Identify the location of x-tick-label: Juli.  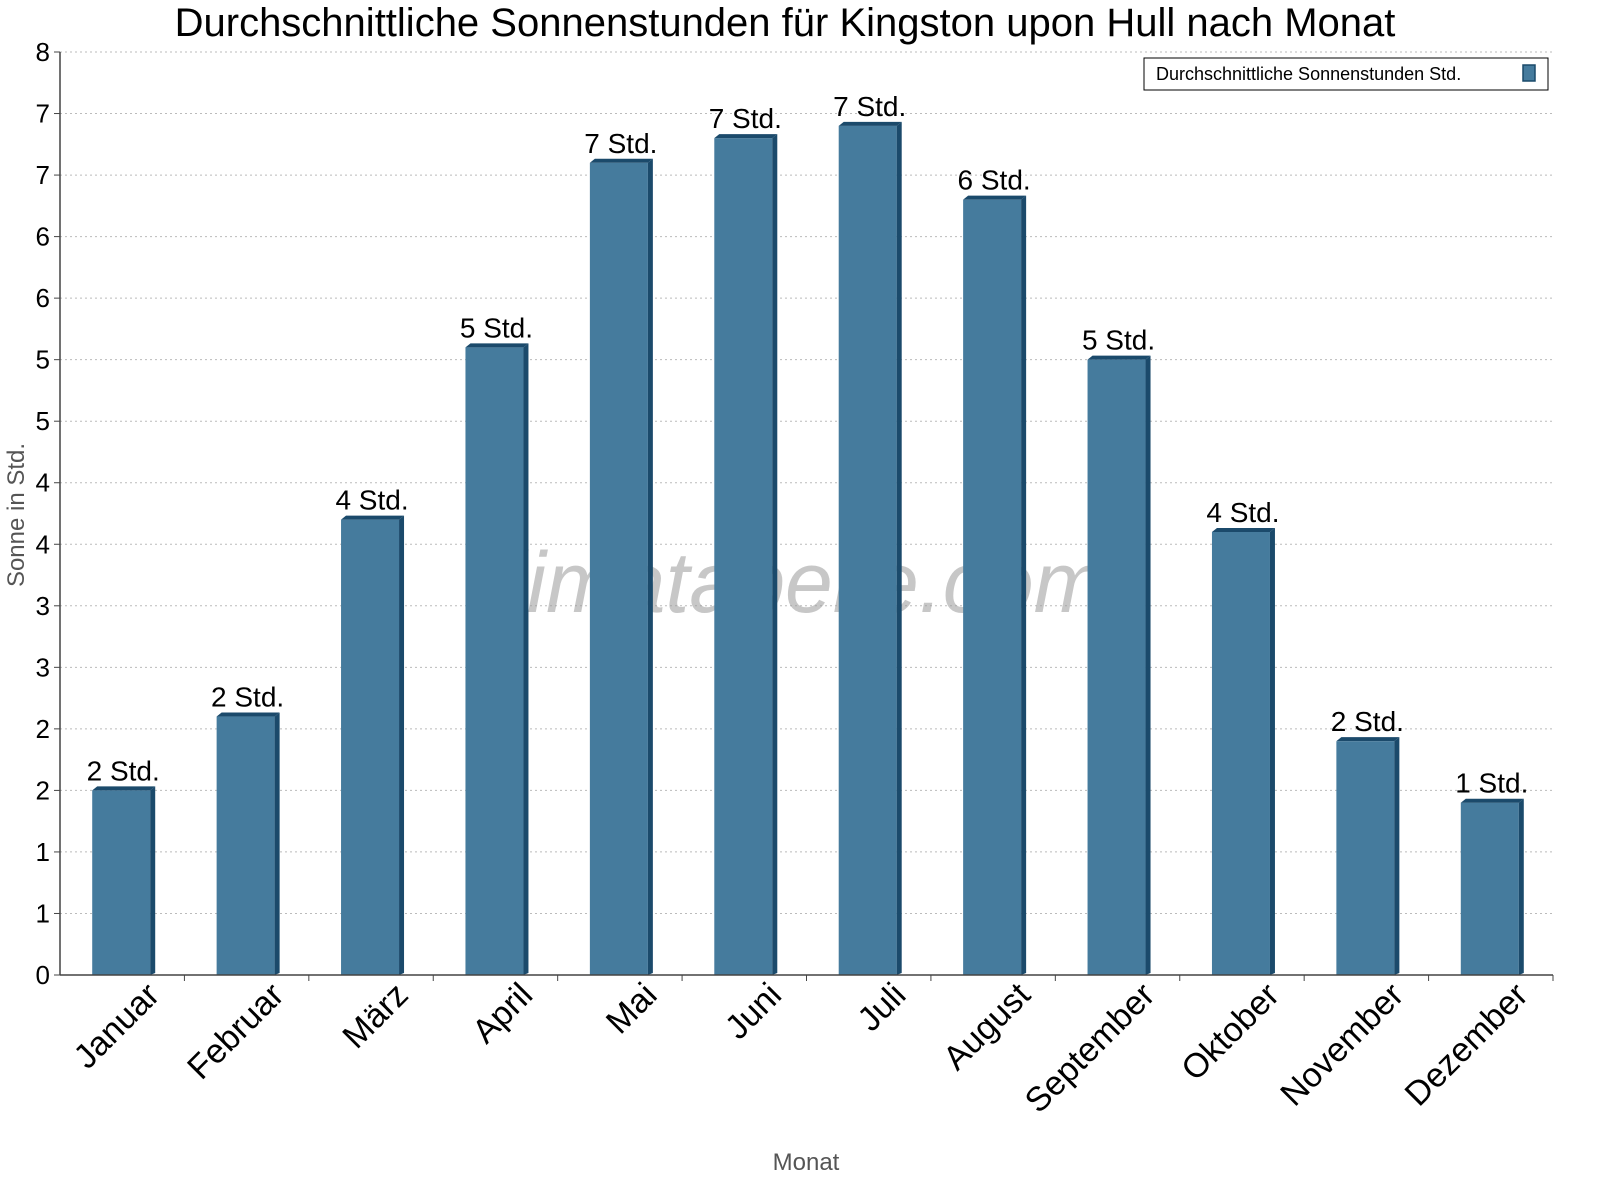
(881, 1007).